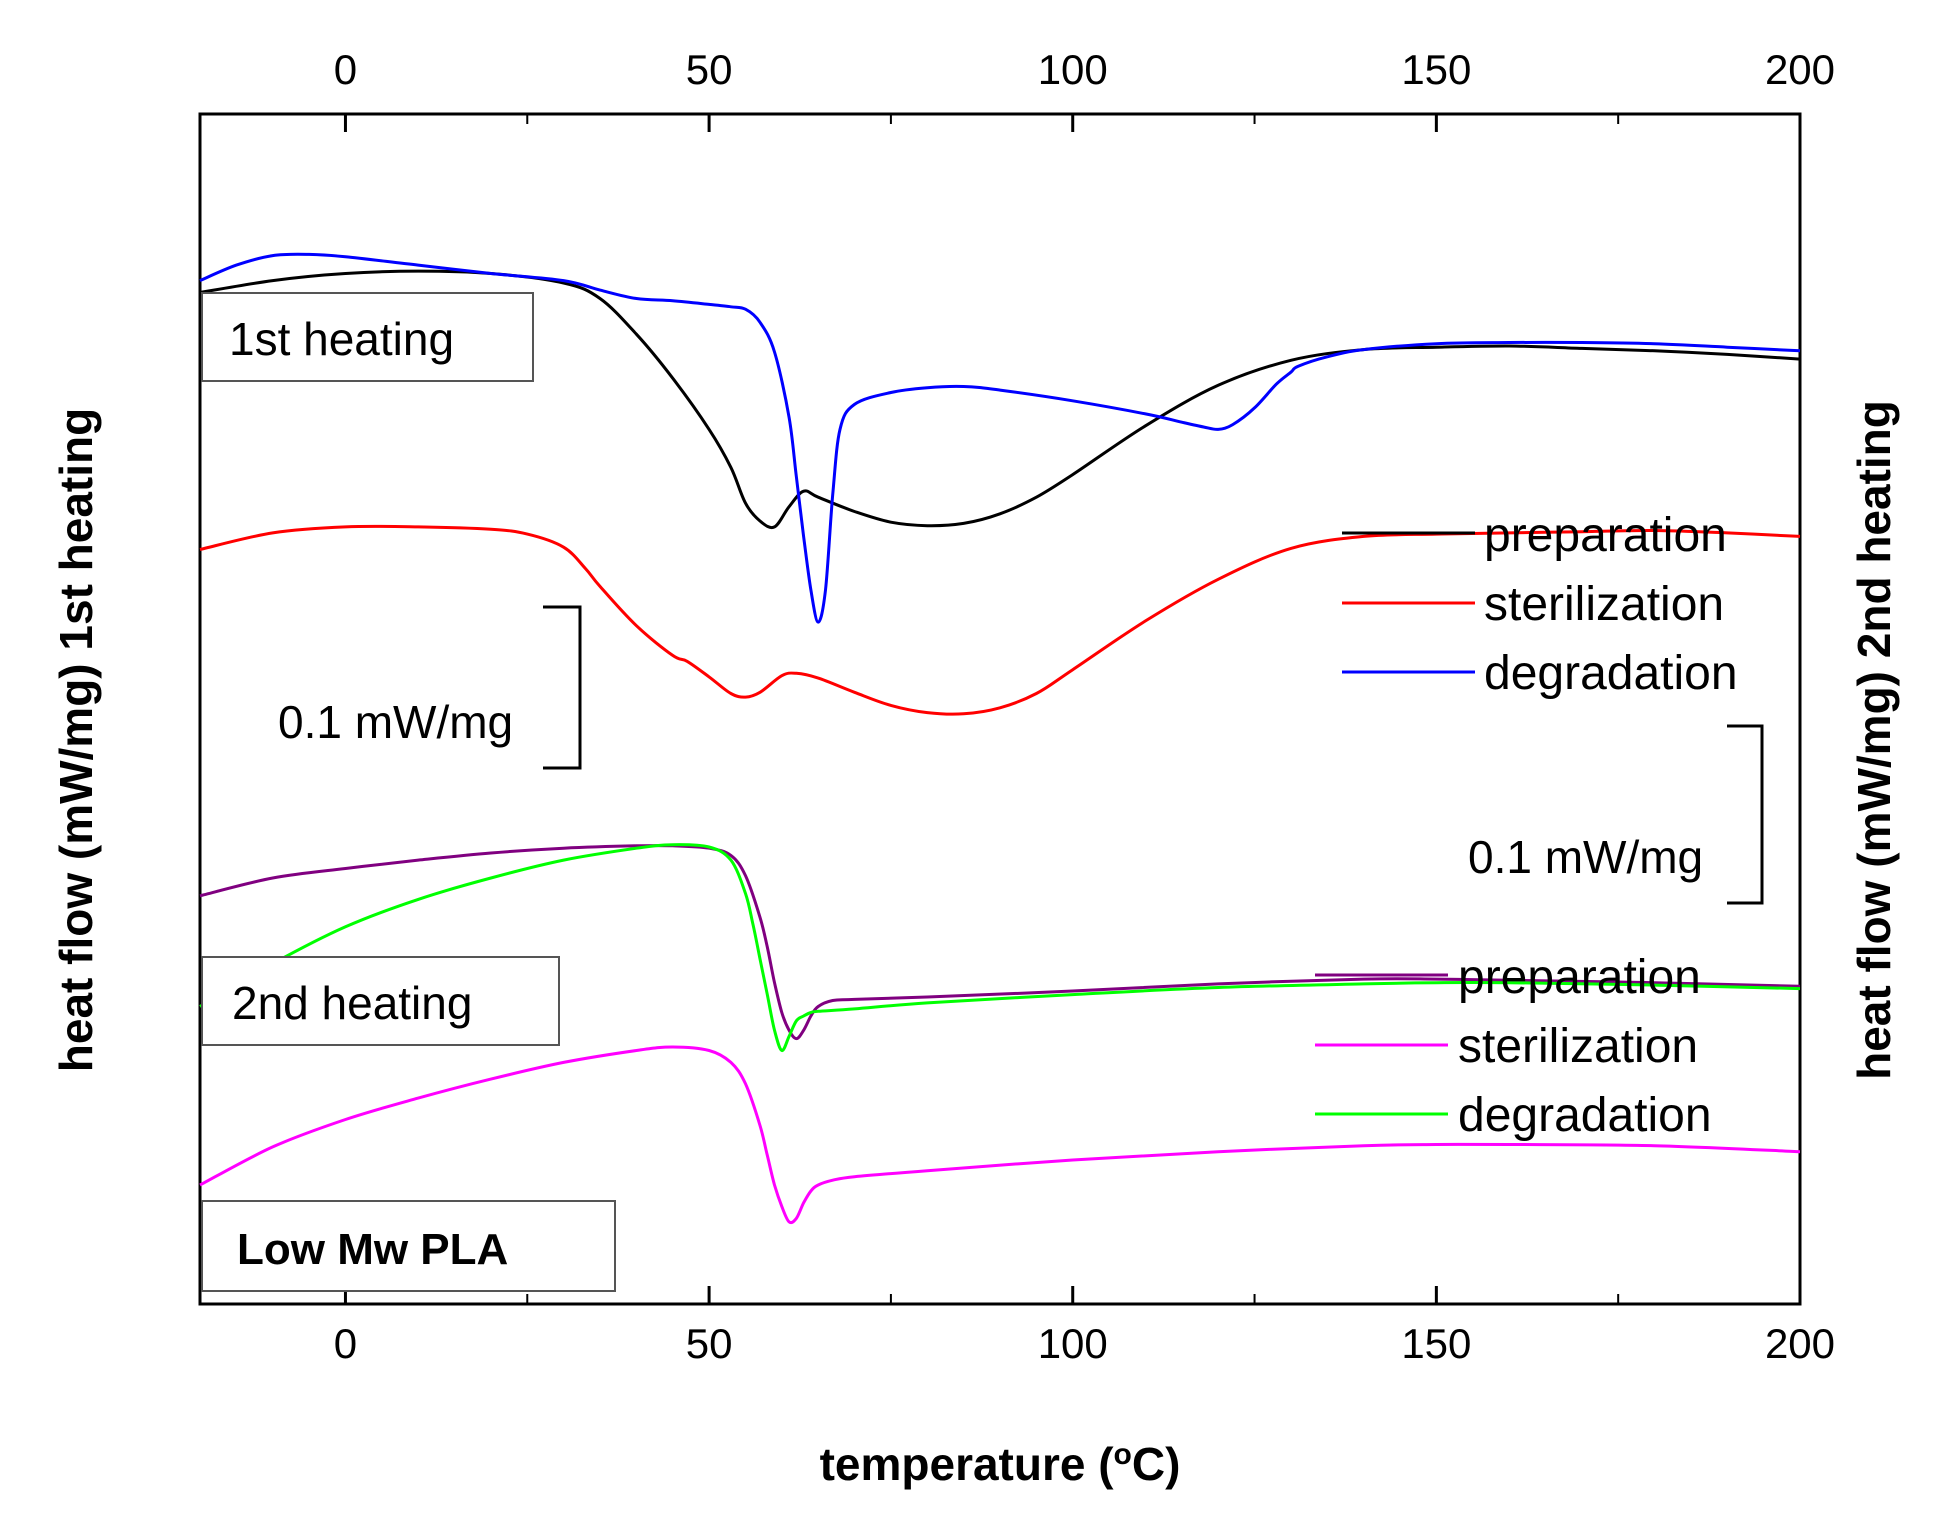  I want to click on x-tick-label-top-2: 100, so click(1073, 69).